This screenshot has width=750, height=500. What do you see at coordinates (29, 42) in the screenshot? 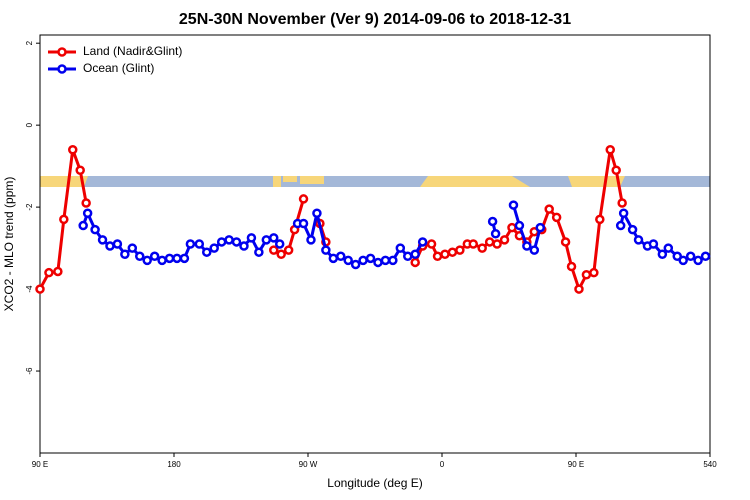
I see `y-tick-label: 2` at bounding box center [29, 42].